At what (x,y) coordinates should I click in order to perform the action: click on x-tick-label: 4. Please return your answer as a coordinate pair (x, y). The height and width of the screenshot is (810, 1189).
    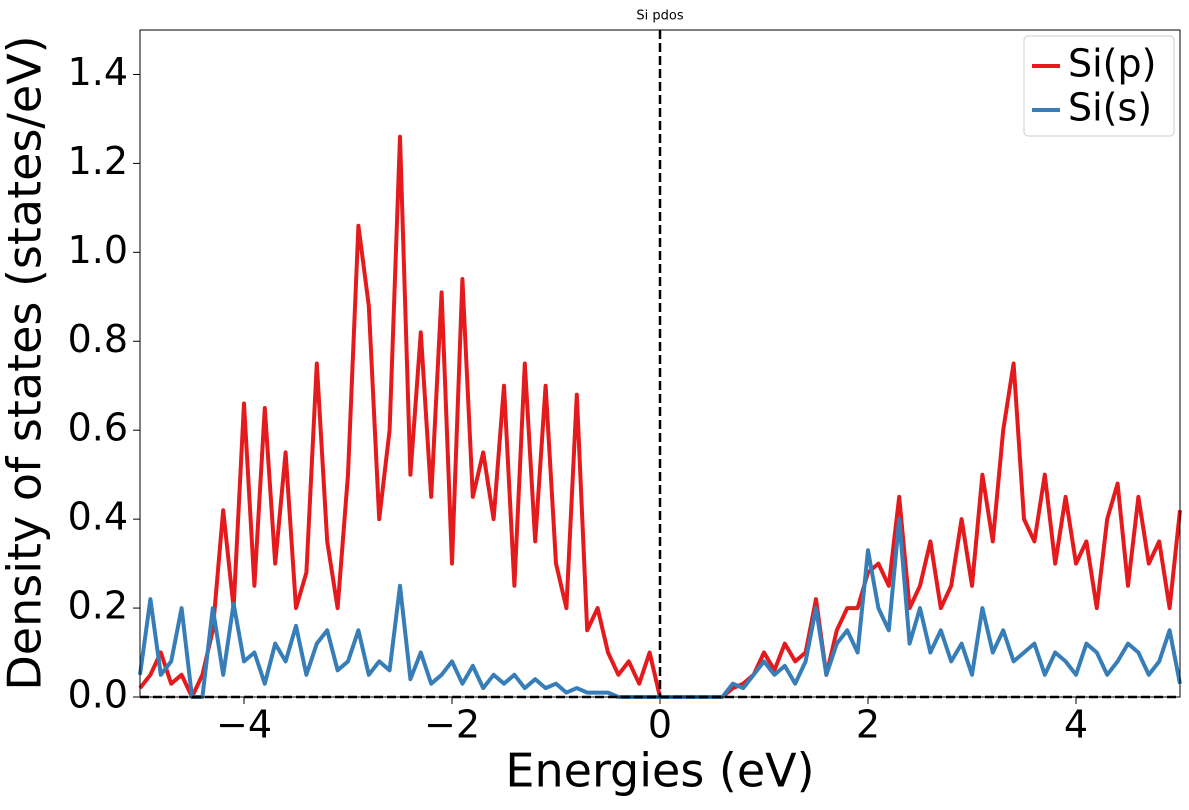
    Looking at the image, I should click on (1076, 725).